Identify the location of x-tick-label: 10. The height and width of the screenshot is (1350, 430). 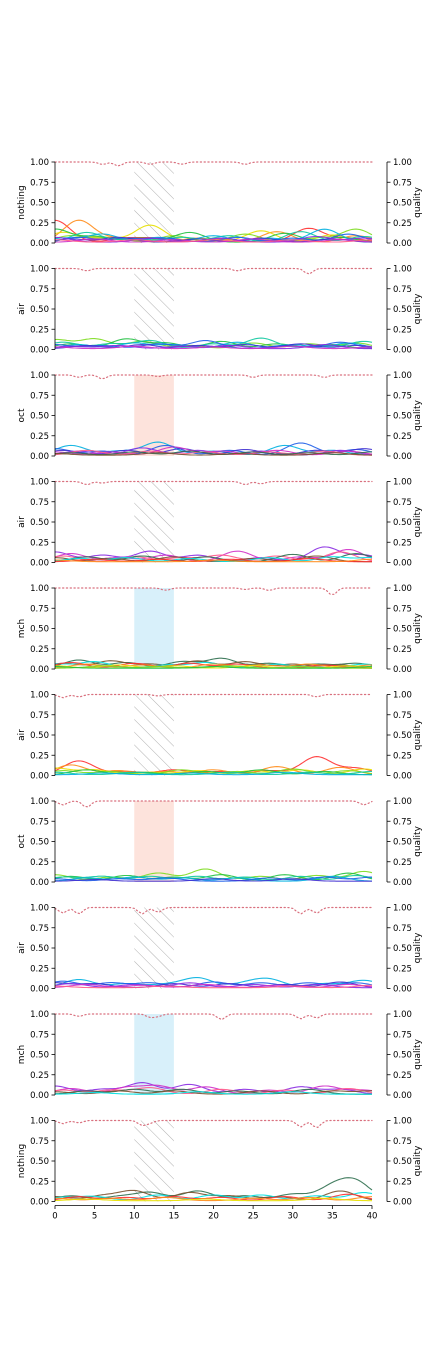
(134, 1217).